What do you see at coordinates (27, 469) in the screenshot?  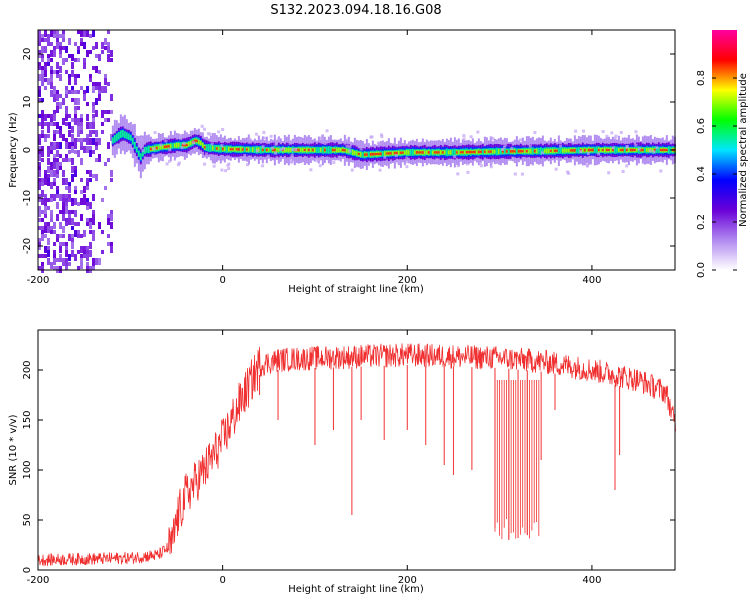 I see `snr-y-tick-label: 100` at bounding box center [27, 469].